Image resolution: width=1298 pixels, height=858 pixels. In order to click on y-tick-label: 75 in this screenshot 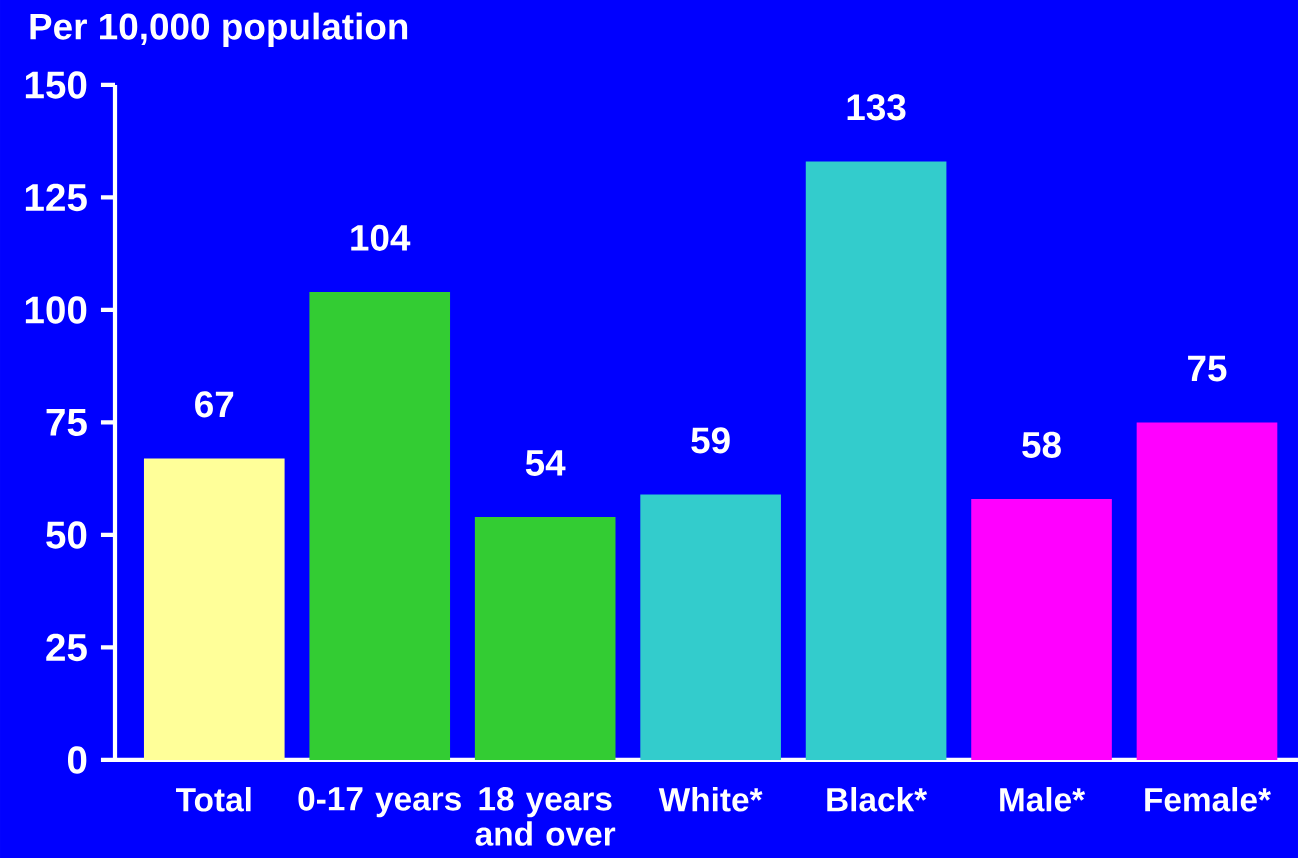, I will do `click(66, 422)`.